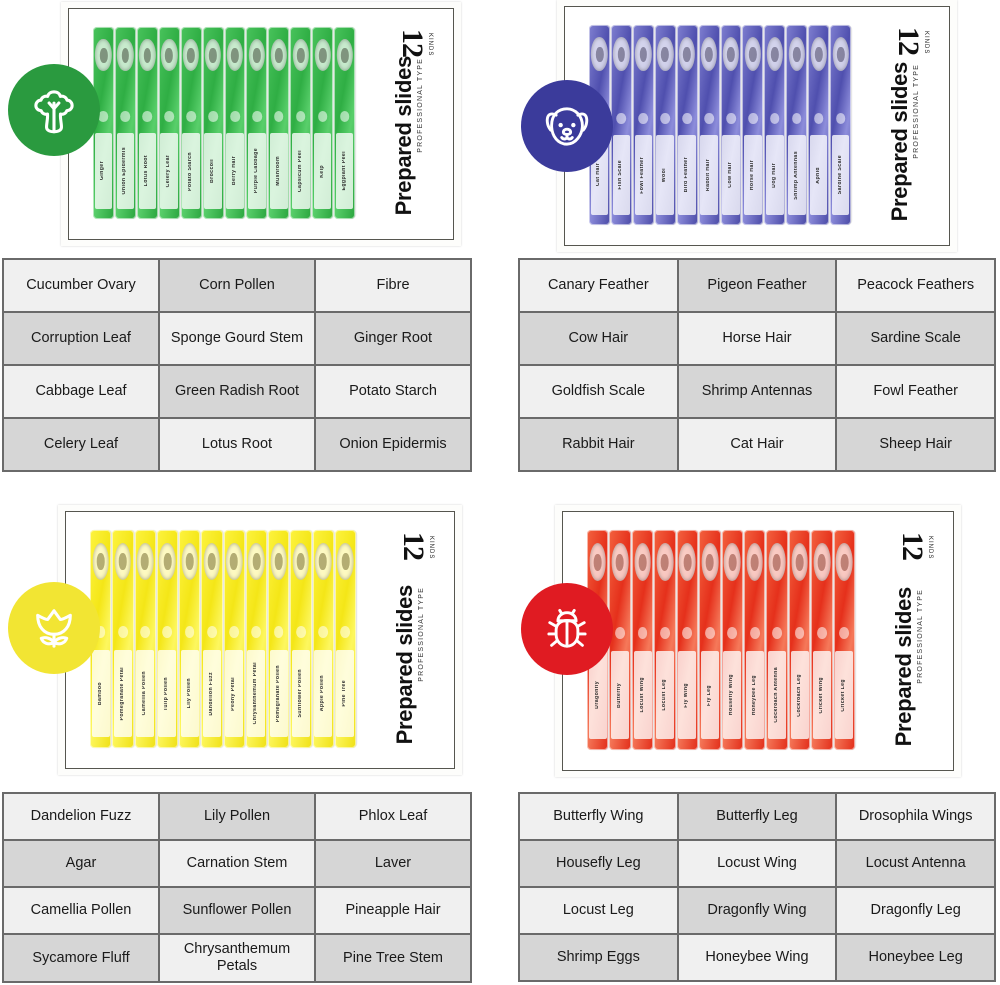  Describe the element at coordinates (598, 285) in the screenshot. I see `table-cell: Canary Feather` at that location.